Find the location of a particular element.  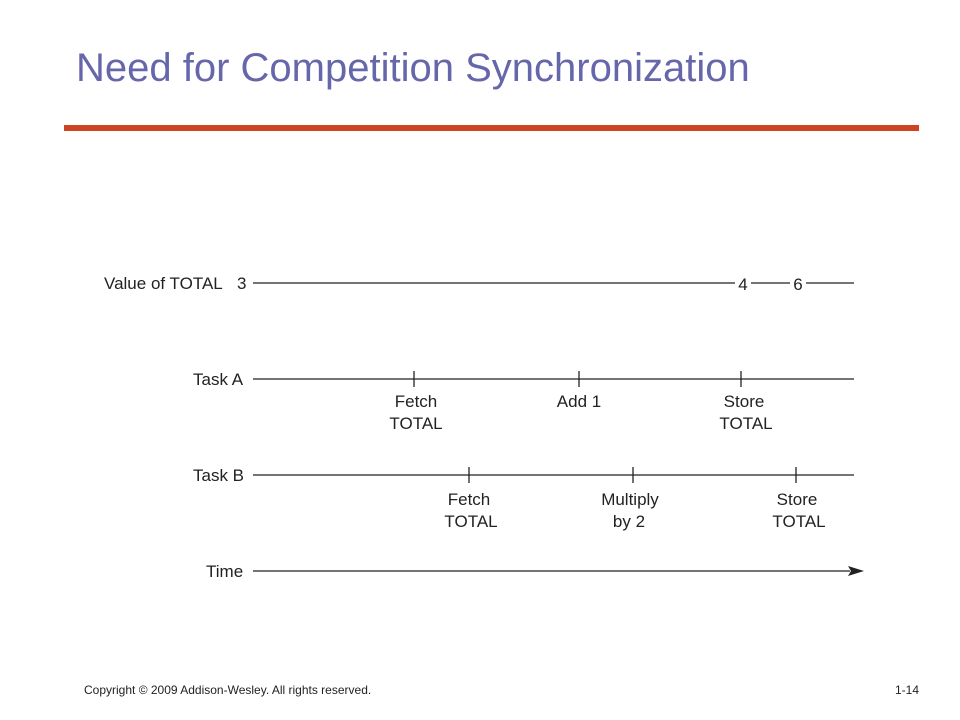

value-row-label: Value of TOTAL is located at coordinates (163, 283).